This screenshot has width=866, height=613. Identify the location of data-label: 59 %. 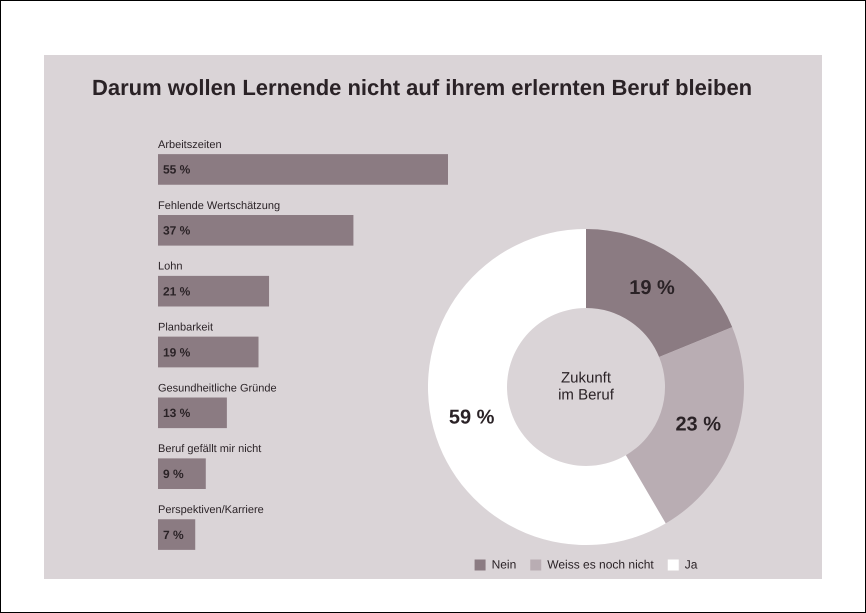
(471, 417).